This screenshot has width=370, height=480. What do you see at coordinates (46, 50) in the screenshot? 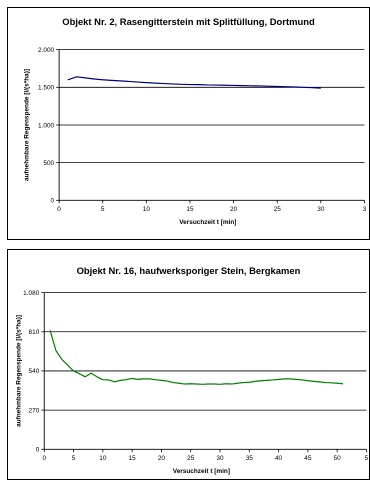
I see `y-tick-label: 2.000` at bounding box center [46, 50].